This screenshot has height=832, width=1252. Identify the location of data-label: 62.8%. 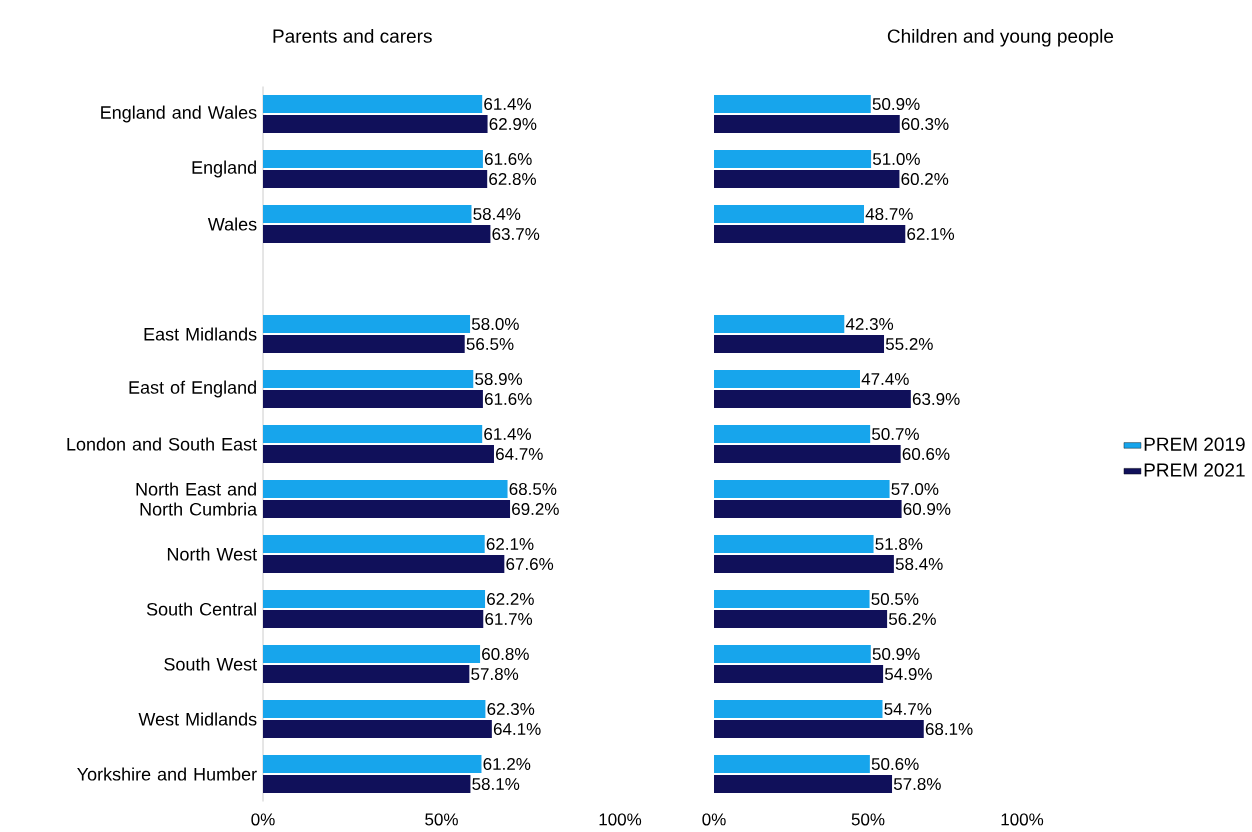
(512, 179).